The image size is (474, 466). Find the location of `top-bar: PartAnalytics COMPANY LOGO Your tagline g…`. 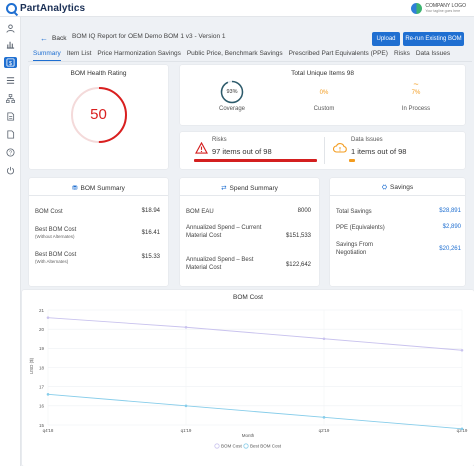

top-bar: PartAnalytics COMPANY LOGO Your tagline g… is located at coordinates (237, 8).